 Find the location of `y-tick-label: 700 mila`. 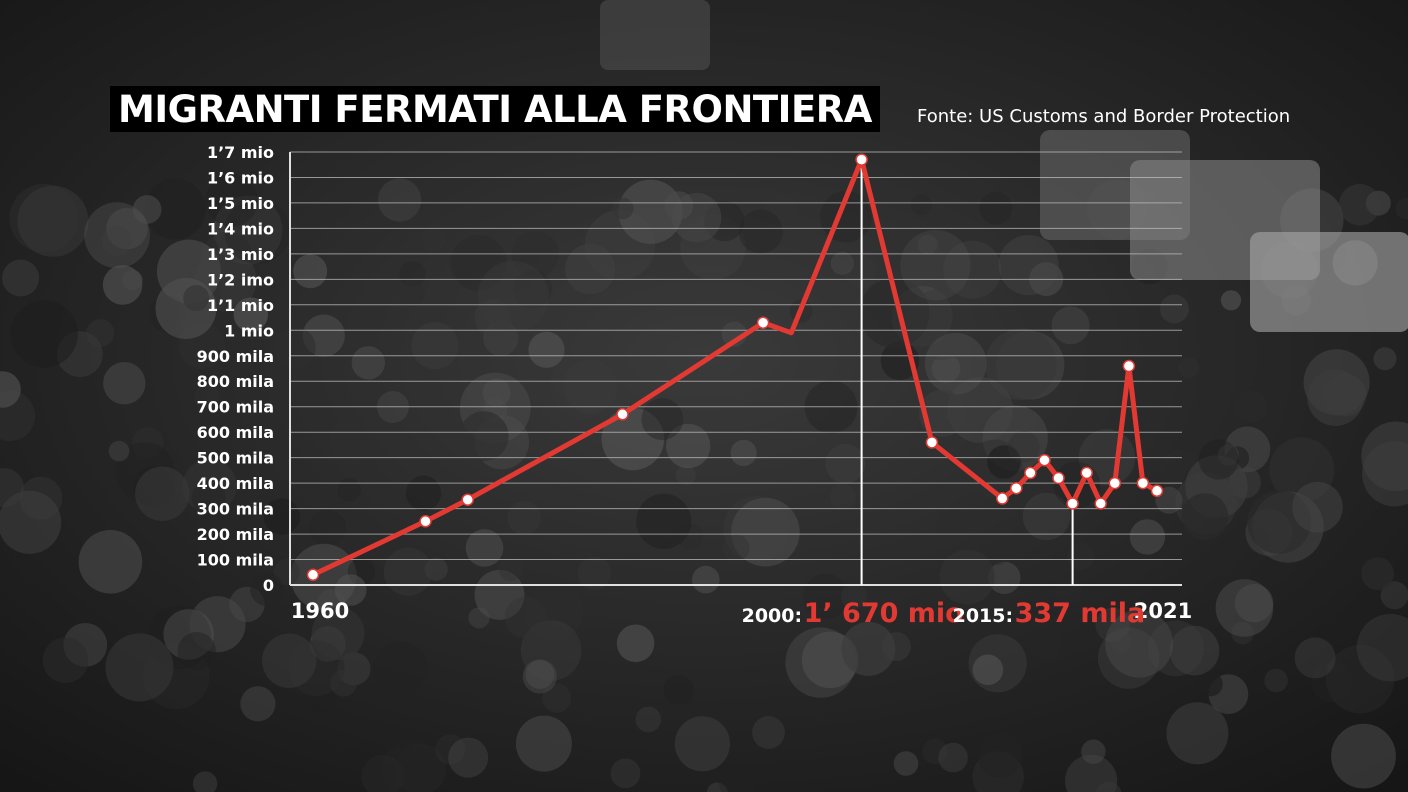

y-tick-label: 700 mila is located at coordinates (235, 407).